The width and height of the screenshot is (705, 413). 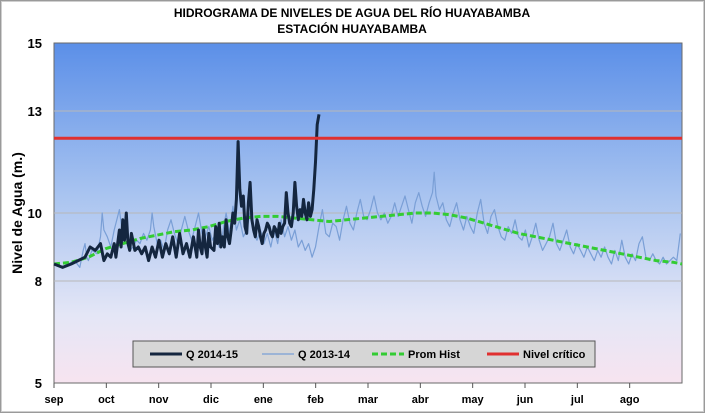 I want to click on y-axis-ticks: 5 8 10 13 15, so click(x=35, y=213).